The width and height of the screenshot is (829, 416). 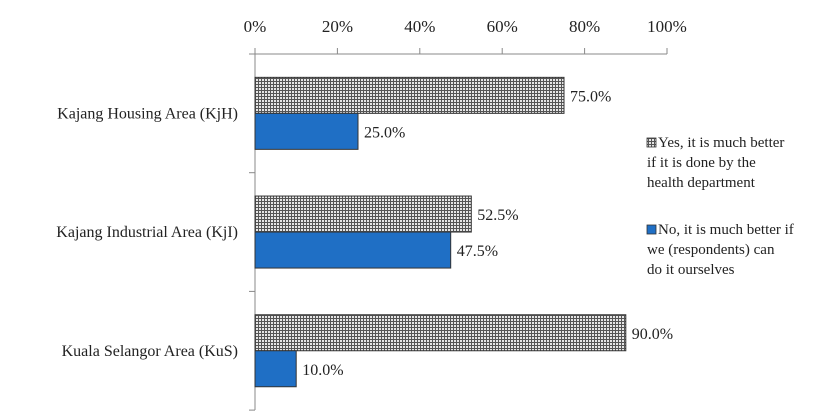 I want to click on legend-label: health department, so click(x=701, y=183).